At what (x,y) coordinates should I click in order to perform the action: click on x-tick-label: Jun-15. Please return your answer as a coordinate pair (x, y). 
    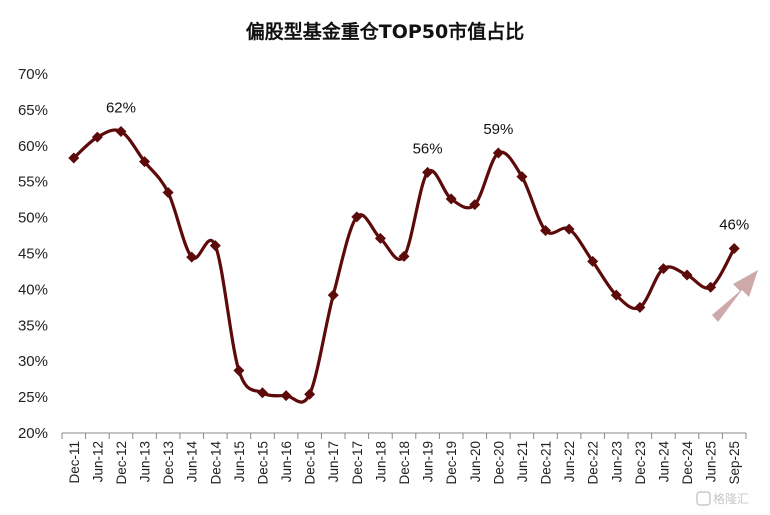
    Looking at the image, I should click on (239, 461).